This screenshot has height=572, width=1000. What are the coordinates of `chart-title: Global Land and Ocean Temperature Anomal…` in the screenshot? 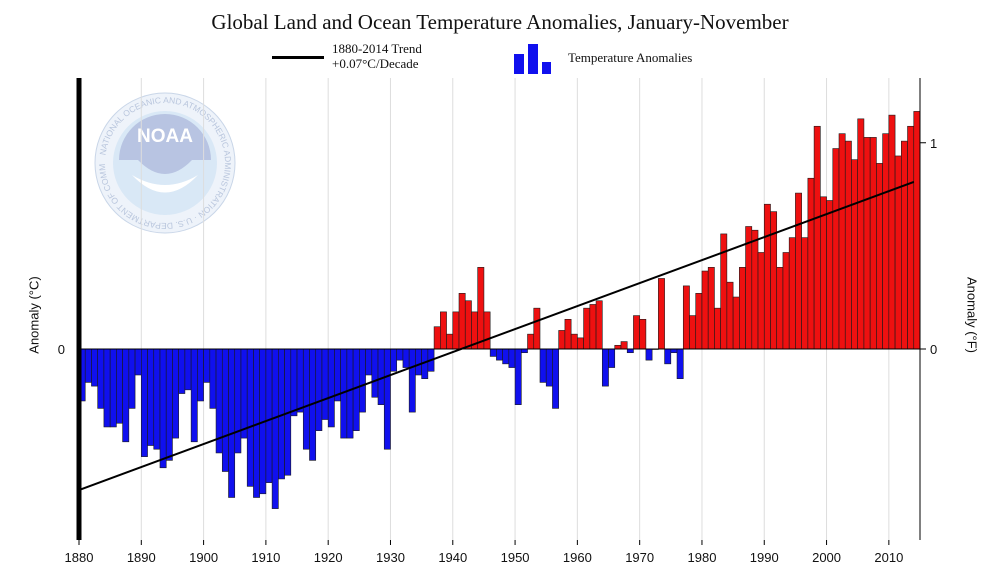 It's located at (500, 22).